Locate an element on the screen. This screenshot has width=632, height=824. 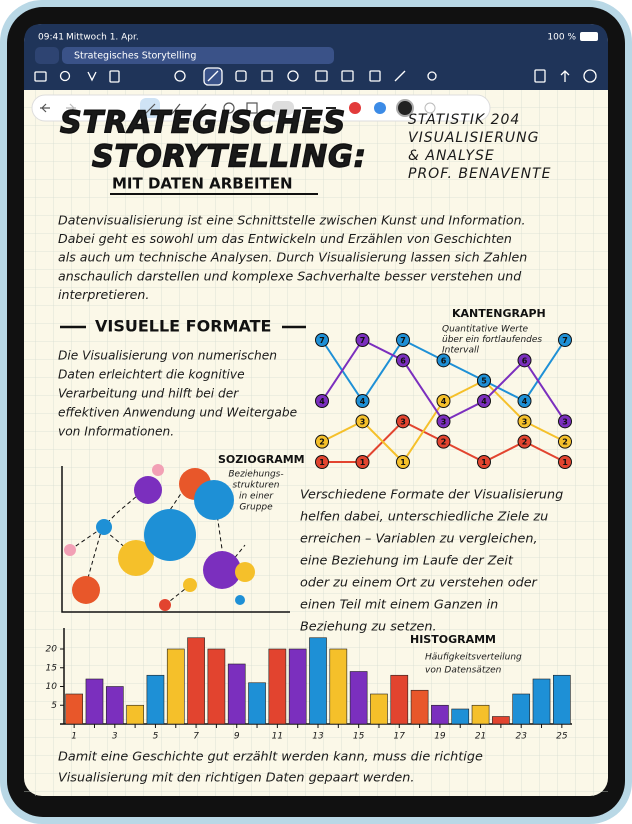
home-tab is located at coordinates (47, 55).